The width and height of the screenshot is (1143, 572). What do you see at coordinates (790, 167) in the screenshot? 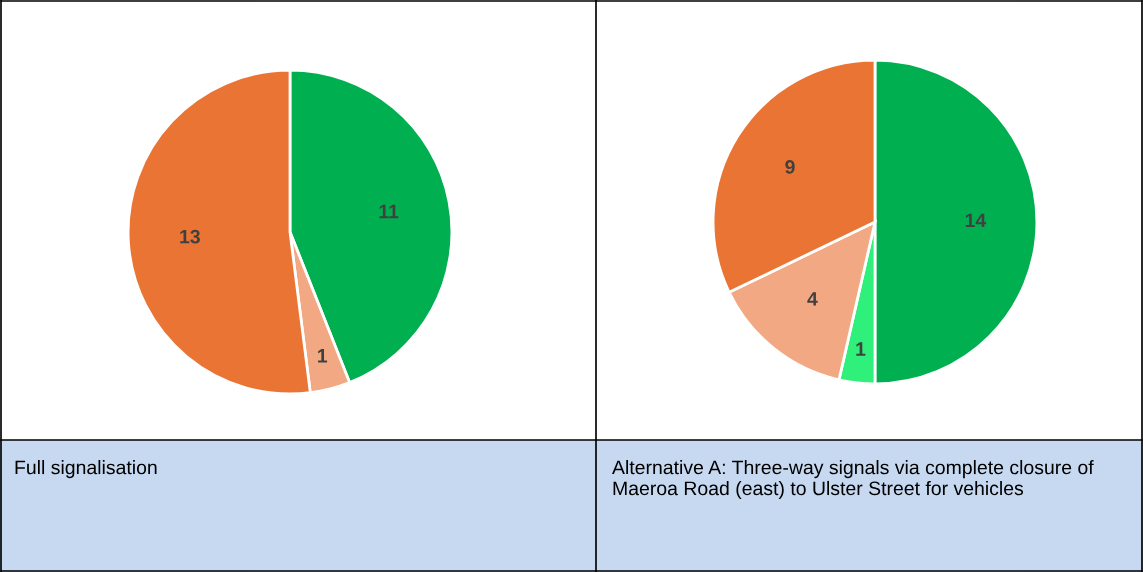
I see `data-label: 9` at bounding box center [790, 167].